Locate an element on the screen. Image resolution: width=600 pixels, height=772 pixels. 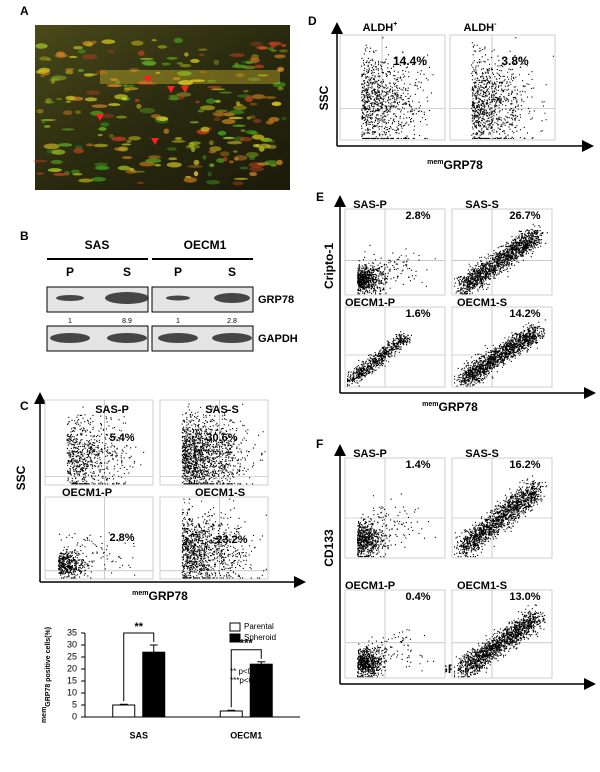
plot-title: ALDH- is located at coordinates (481, 27).